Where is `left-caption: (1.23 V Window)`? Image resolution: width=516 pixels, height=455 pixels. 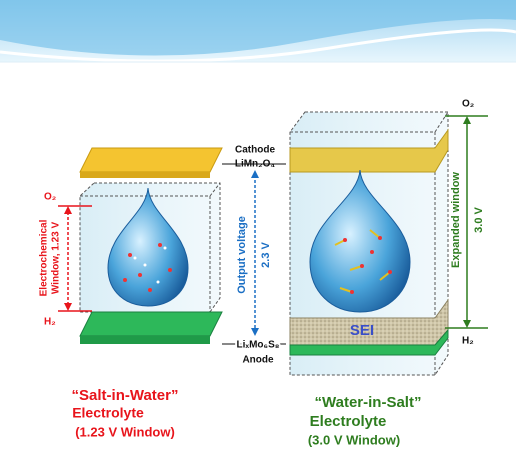
left-caption: (1.23 V Window) is located at coordinates (125, 431).